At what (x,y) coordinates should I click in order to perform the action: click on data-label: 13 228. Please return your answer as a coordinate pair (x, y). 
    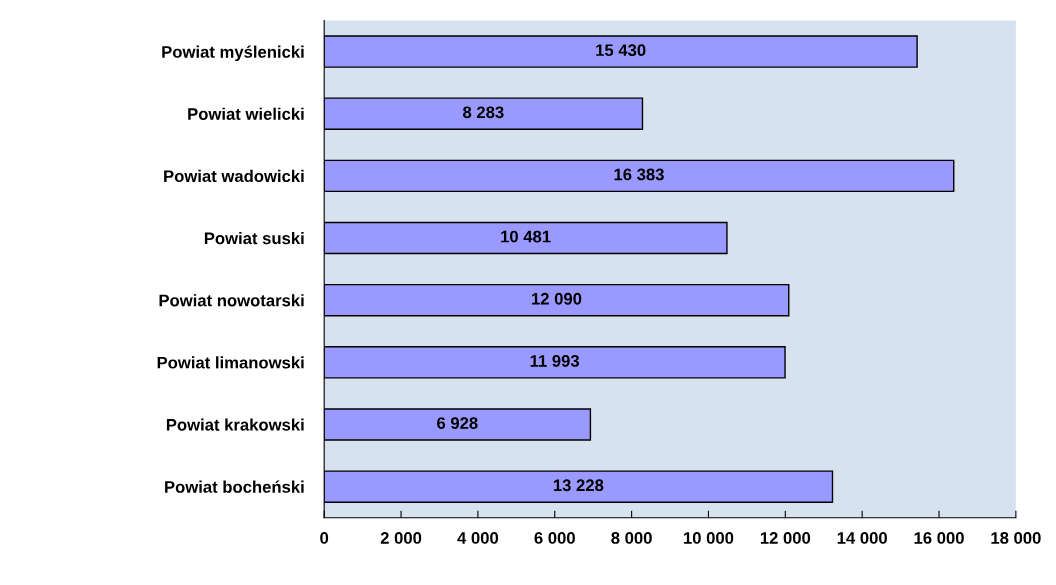
    Looking at the image, I should click on (578, 485).